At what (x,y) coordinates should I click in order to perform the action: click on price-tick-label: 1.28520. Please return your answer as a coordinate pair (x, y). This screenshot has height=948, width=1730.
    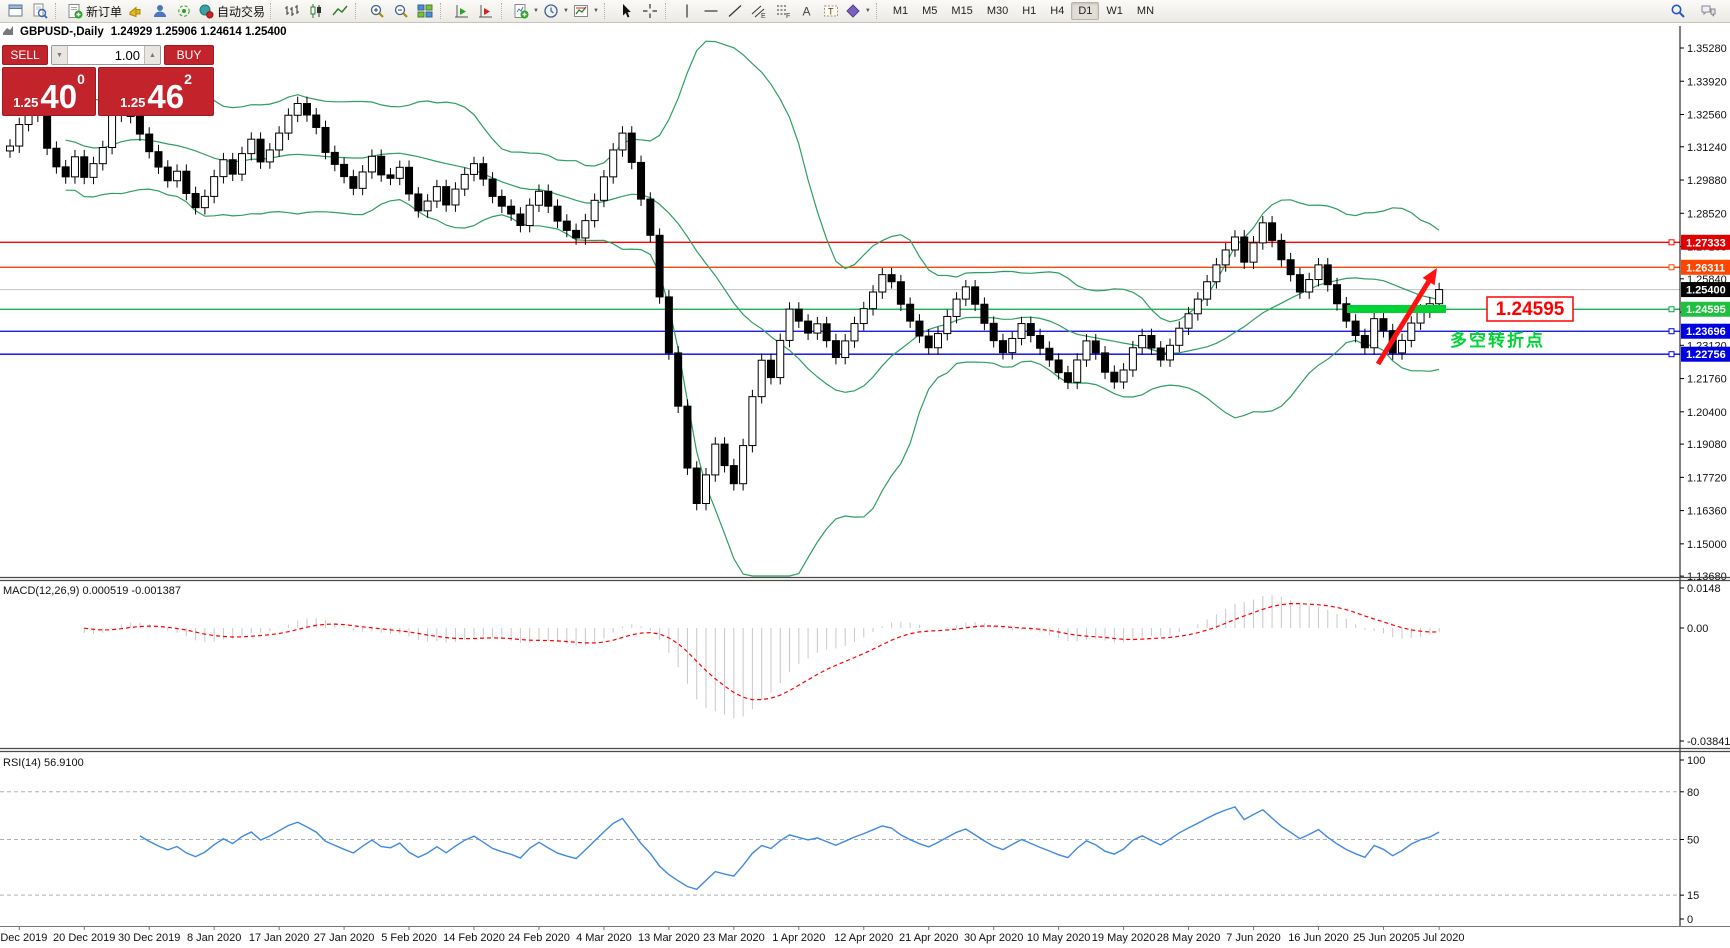
    Looking at the image, I should click on (1707, 214).